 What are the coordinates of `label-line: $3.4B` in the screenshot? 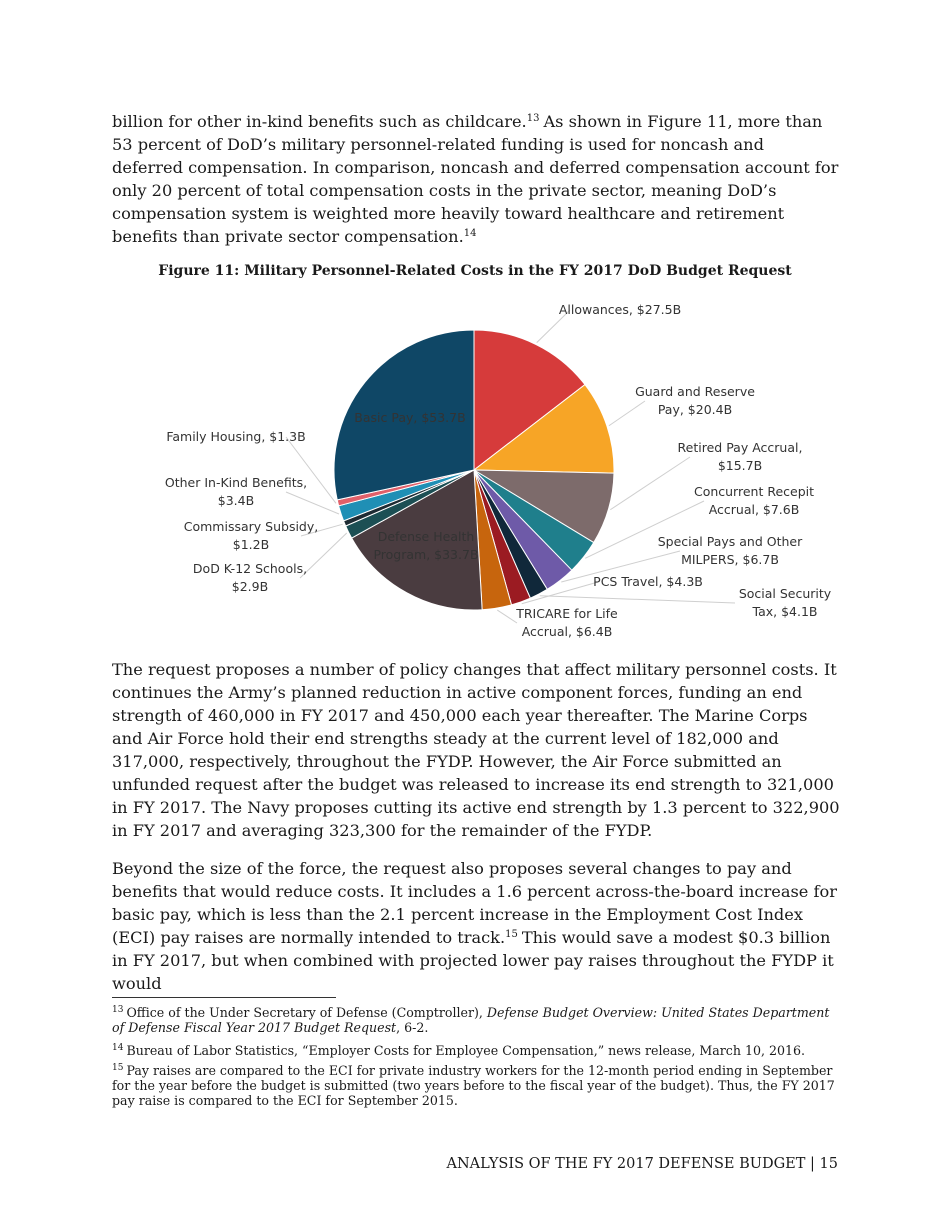 It's located at (236, 500).